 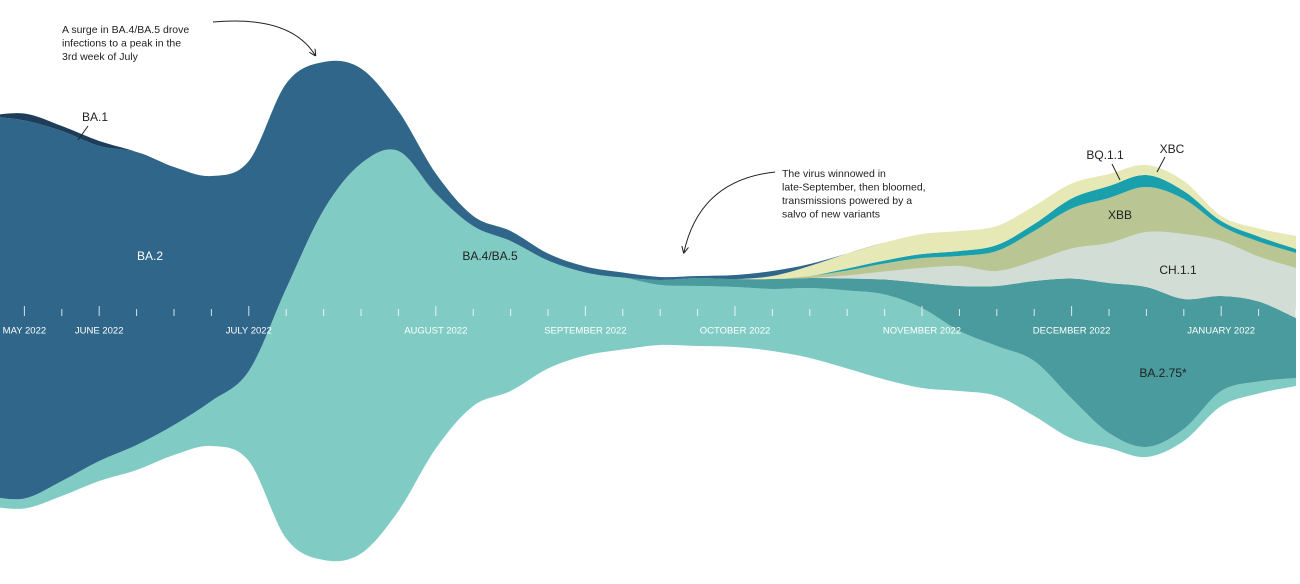 I want to click on x-tick-label: NOVEMBER 2022, so click(x=922, y=331).